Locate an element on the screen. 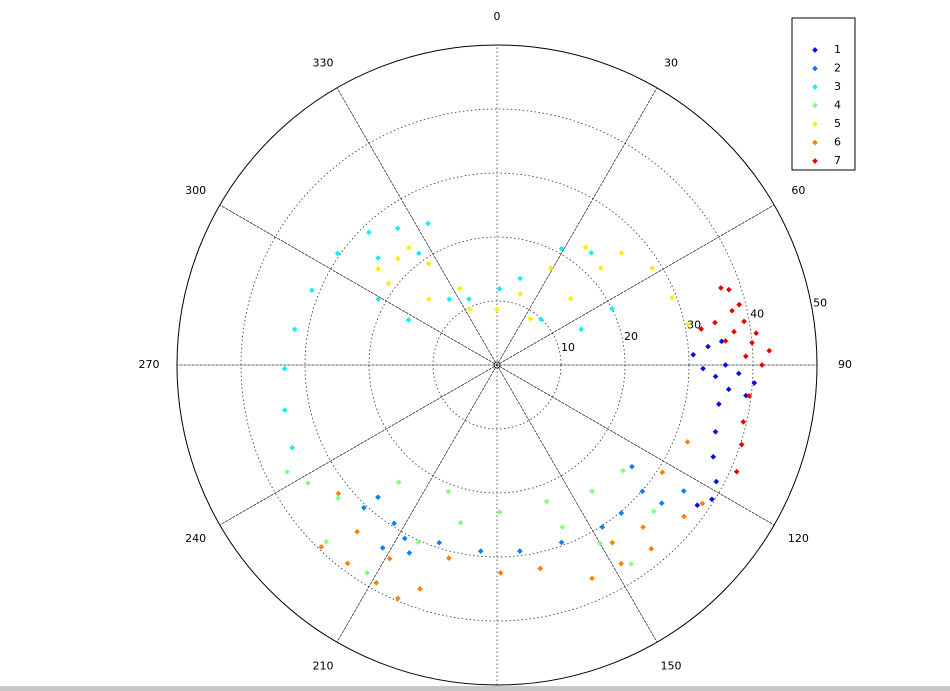 This screenshot has width=950, height=691. r-tick-label: 40 is located at coordinates (757, 314).